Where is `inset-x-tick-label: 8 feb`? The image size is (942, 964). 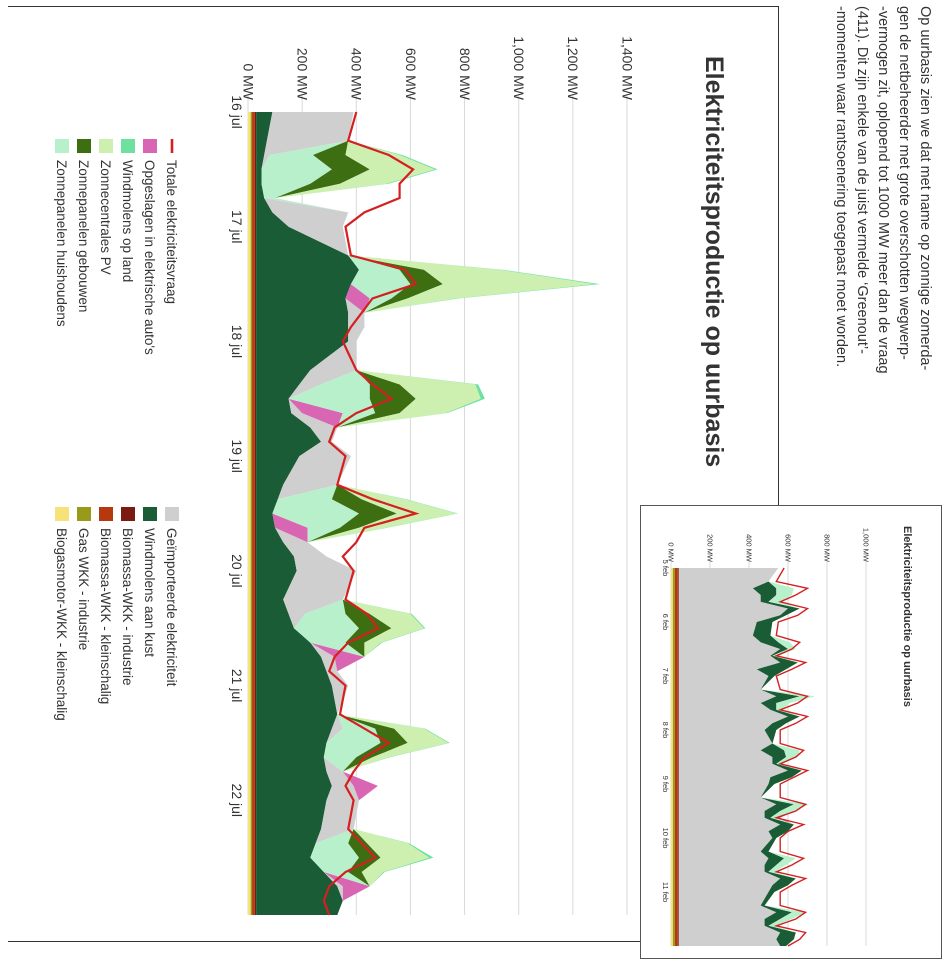 inset-x-tick-label: 8 feb is located at coordinates (665, 730).